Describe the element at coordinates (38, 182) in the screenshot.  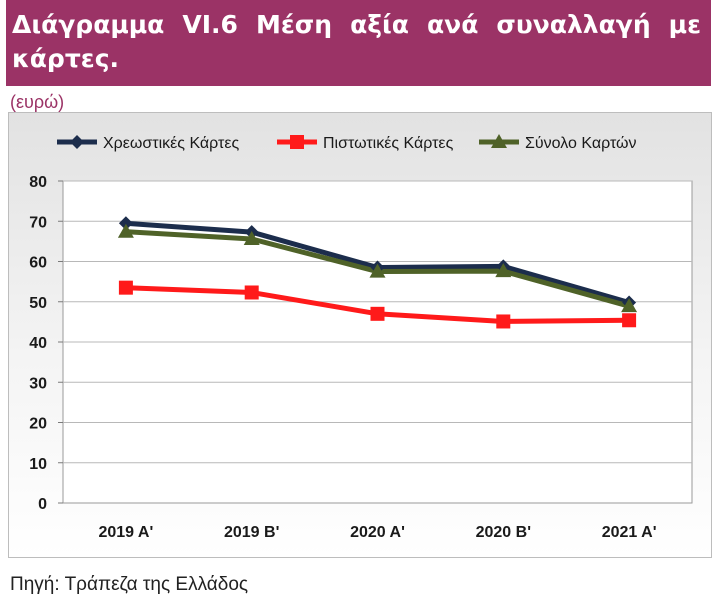
I see `y-tick-label: 80` at that location.